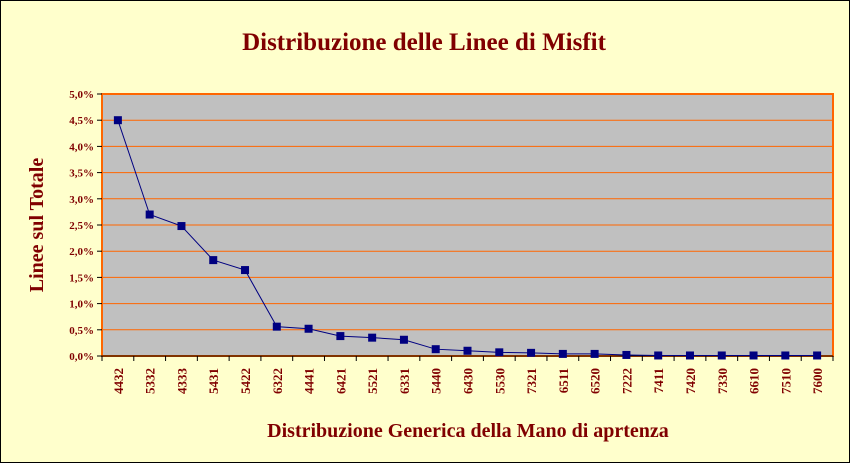 The image size is (852, 472). What do you see at coordinates (81, 357) in the screenshot?
I see `y-tick-label: 0,0%` at bounding box center [81, 357].